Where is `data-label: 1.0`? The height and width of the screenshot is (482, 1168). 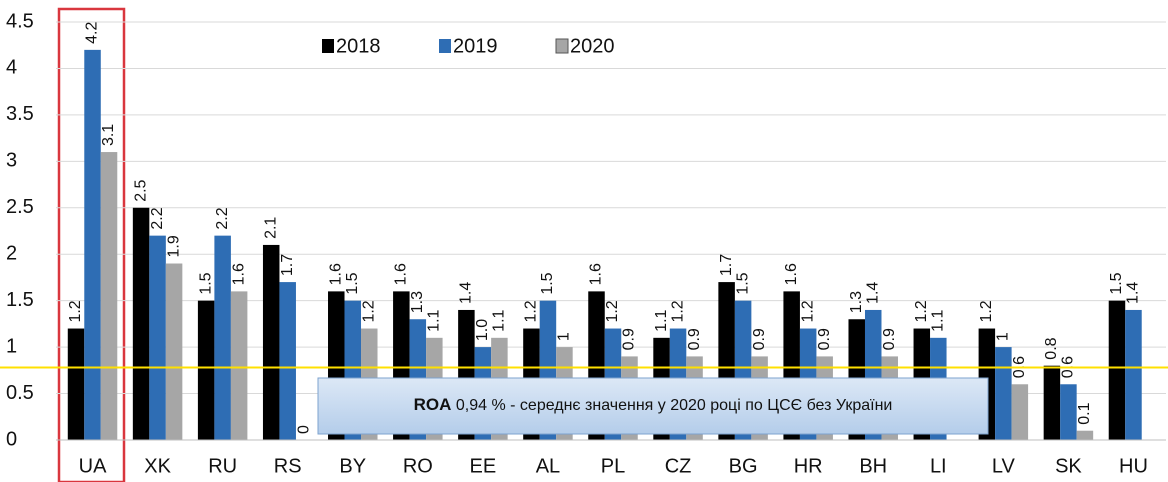
data-label: 1.0 is located at coordinates (482, 330).